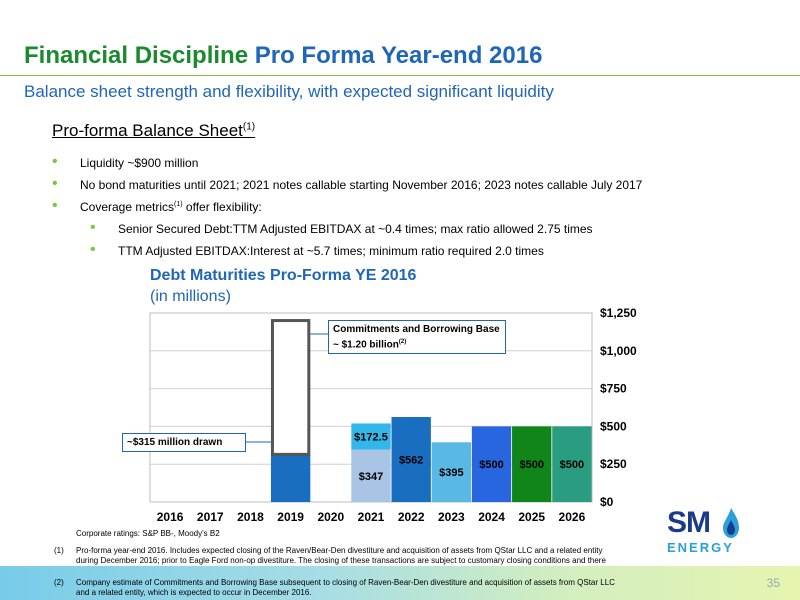 Image resolution: width=800 pixels, height=600 pixels. I want to click on bar-2025, so click(532, 464).